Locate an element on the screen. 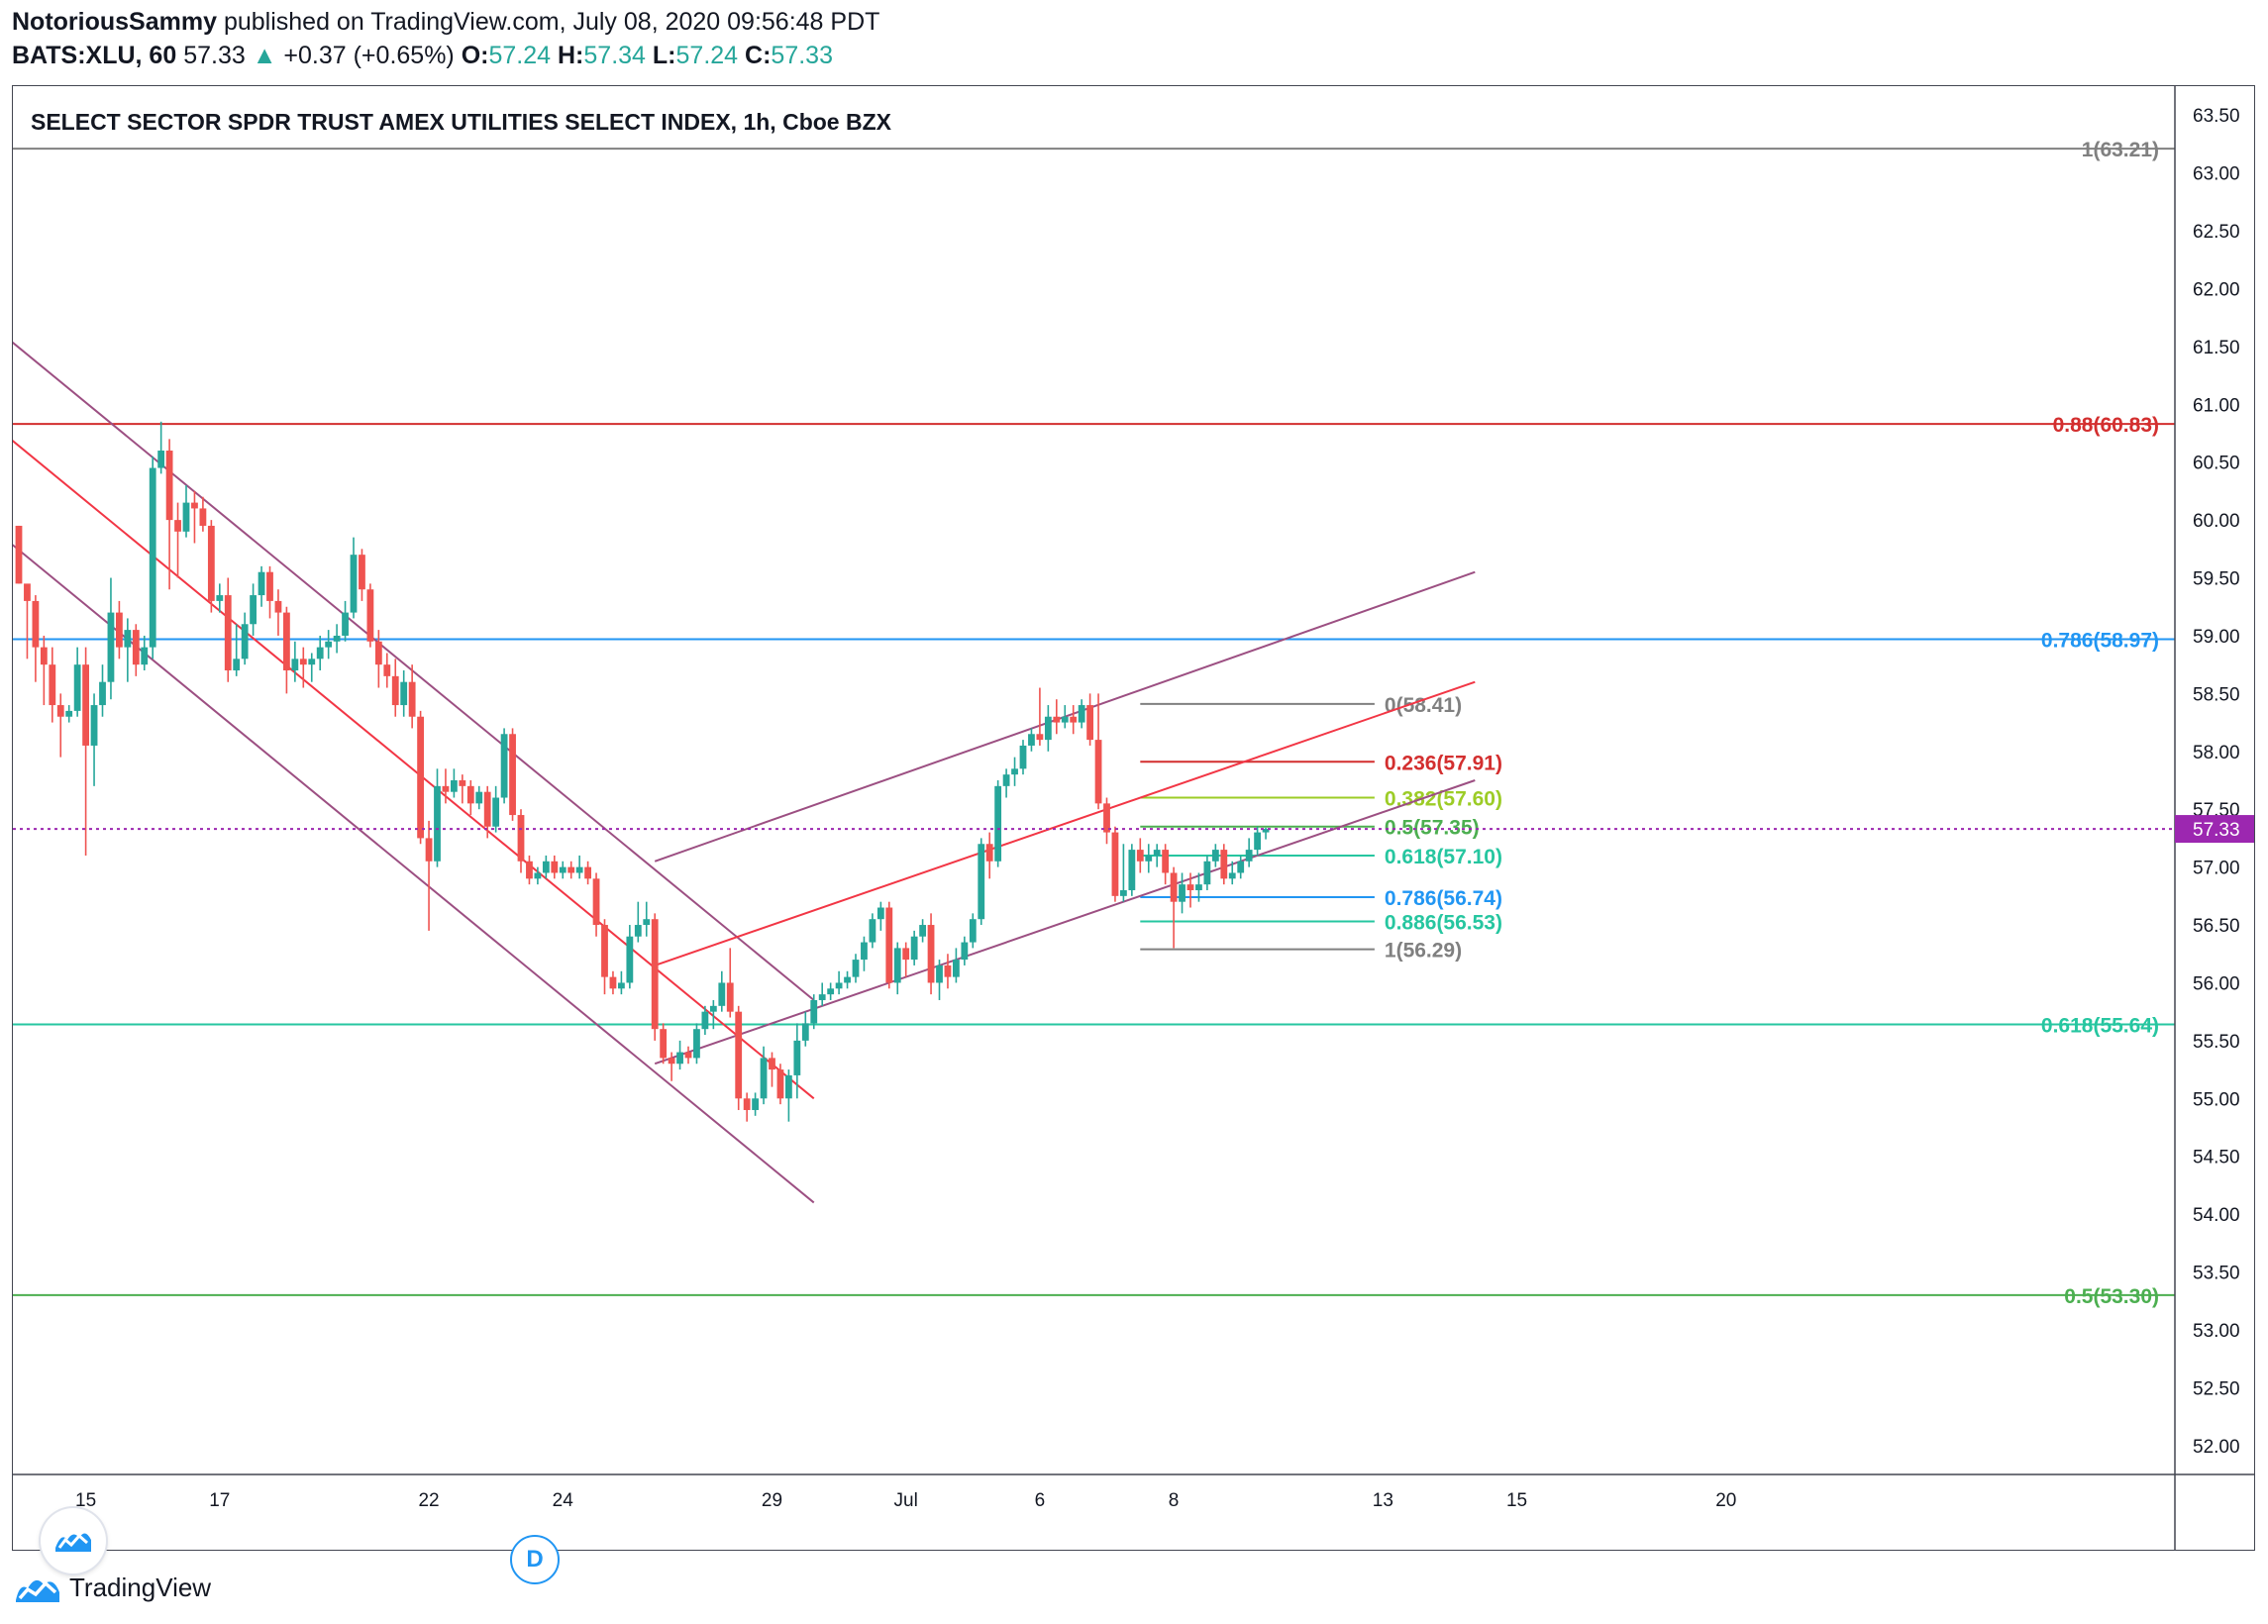 This screenshot has width=2268, height=1624. price-tick-label: 58.00 is located at coordinates (2216, 753).